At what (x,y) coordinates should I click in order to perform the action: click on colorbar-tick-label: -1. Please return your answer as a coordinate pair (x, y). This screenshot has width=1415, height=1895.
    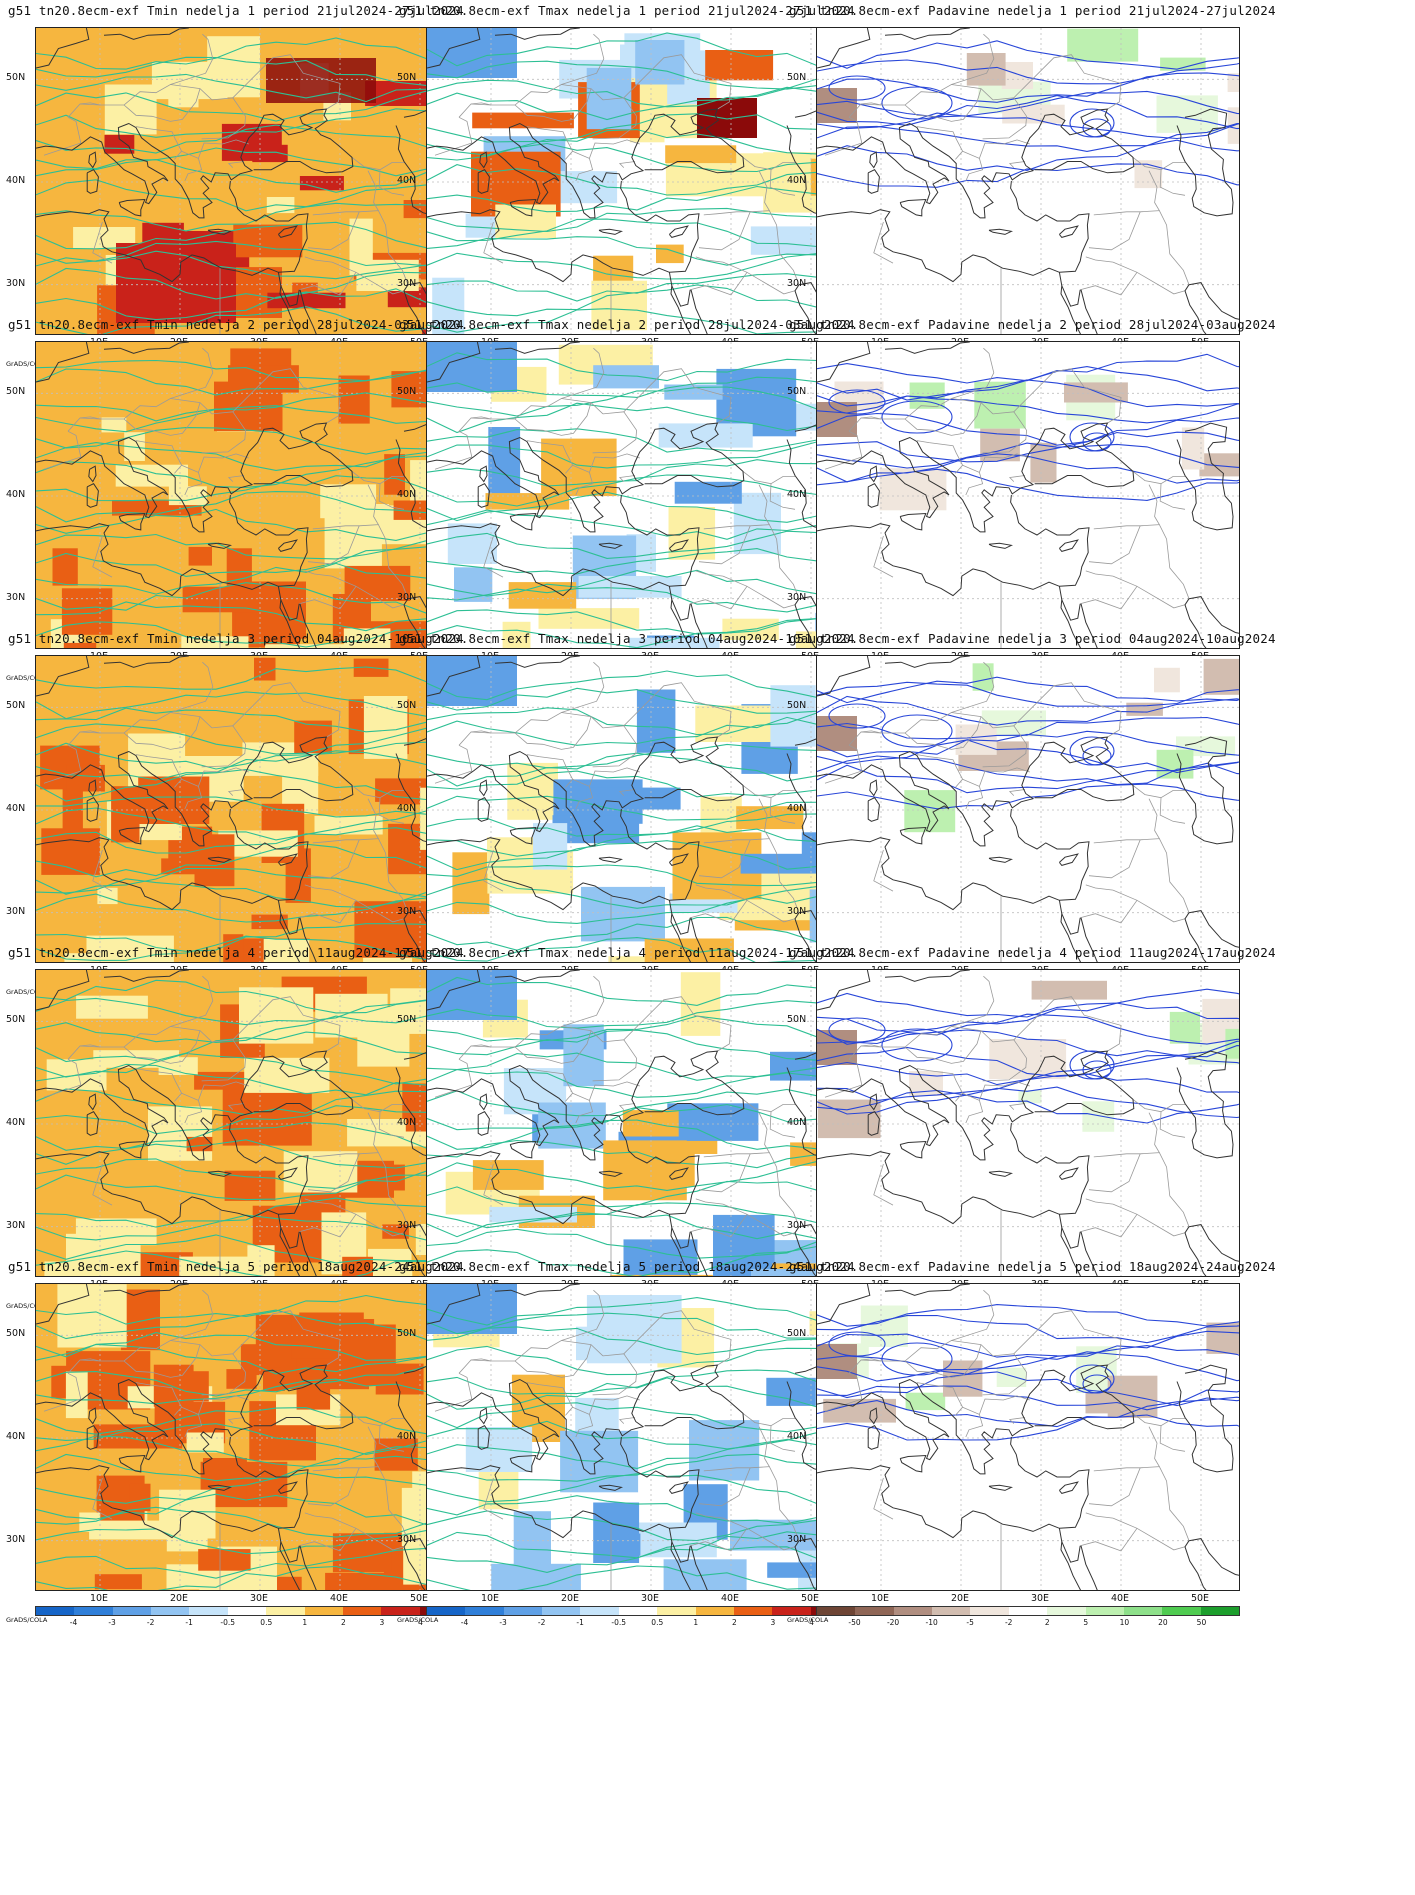
    Looking at the image, I should click on (189, 1622).